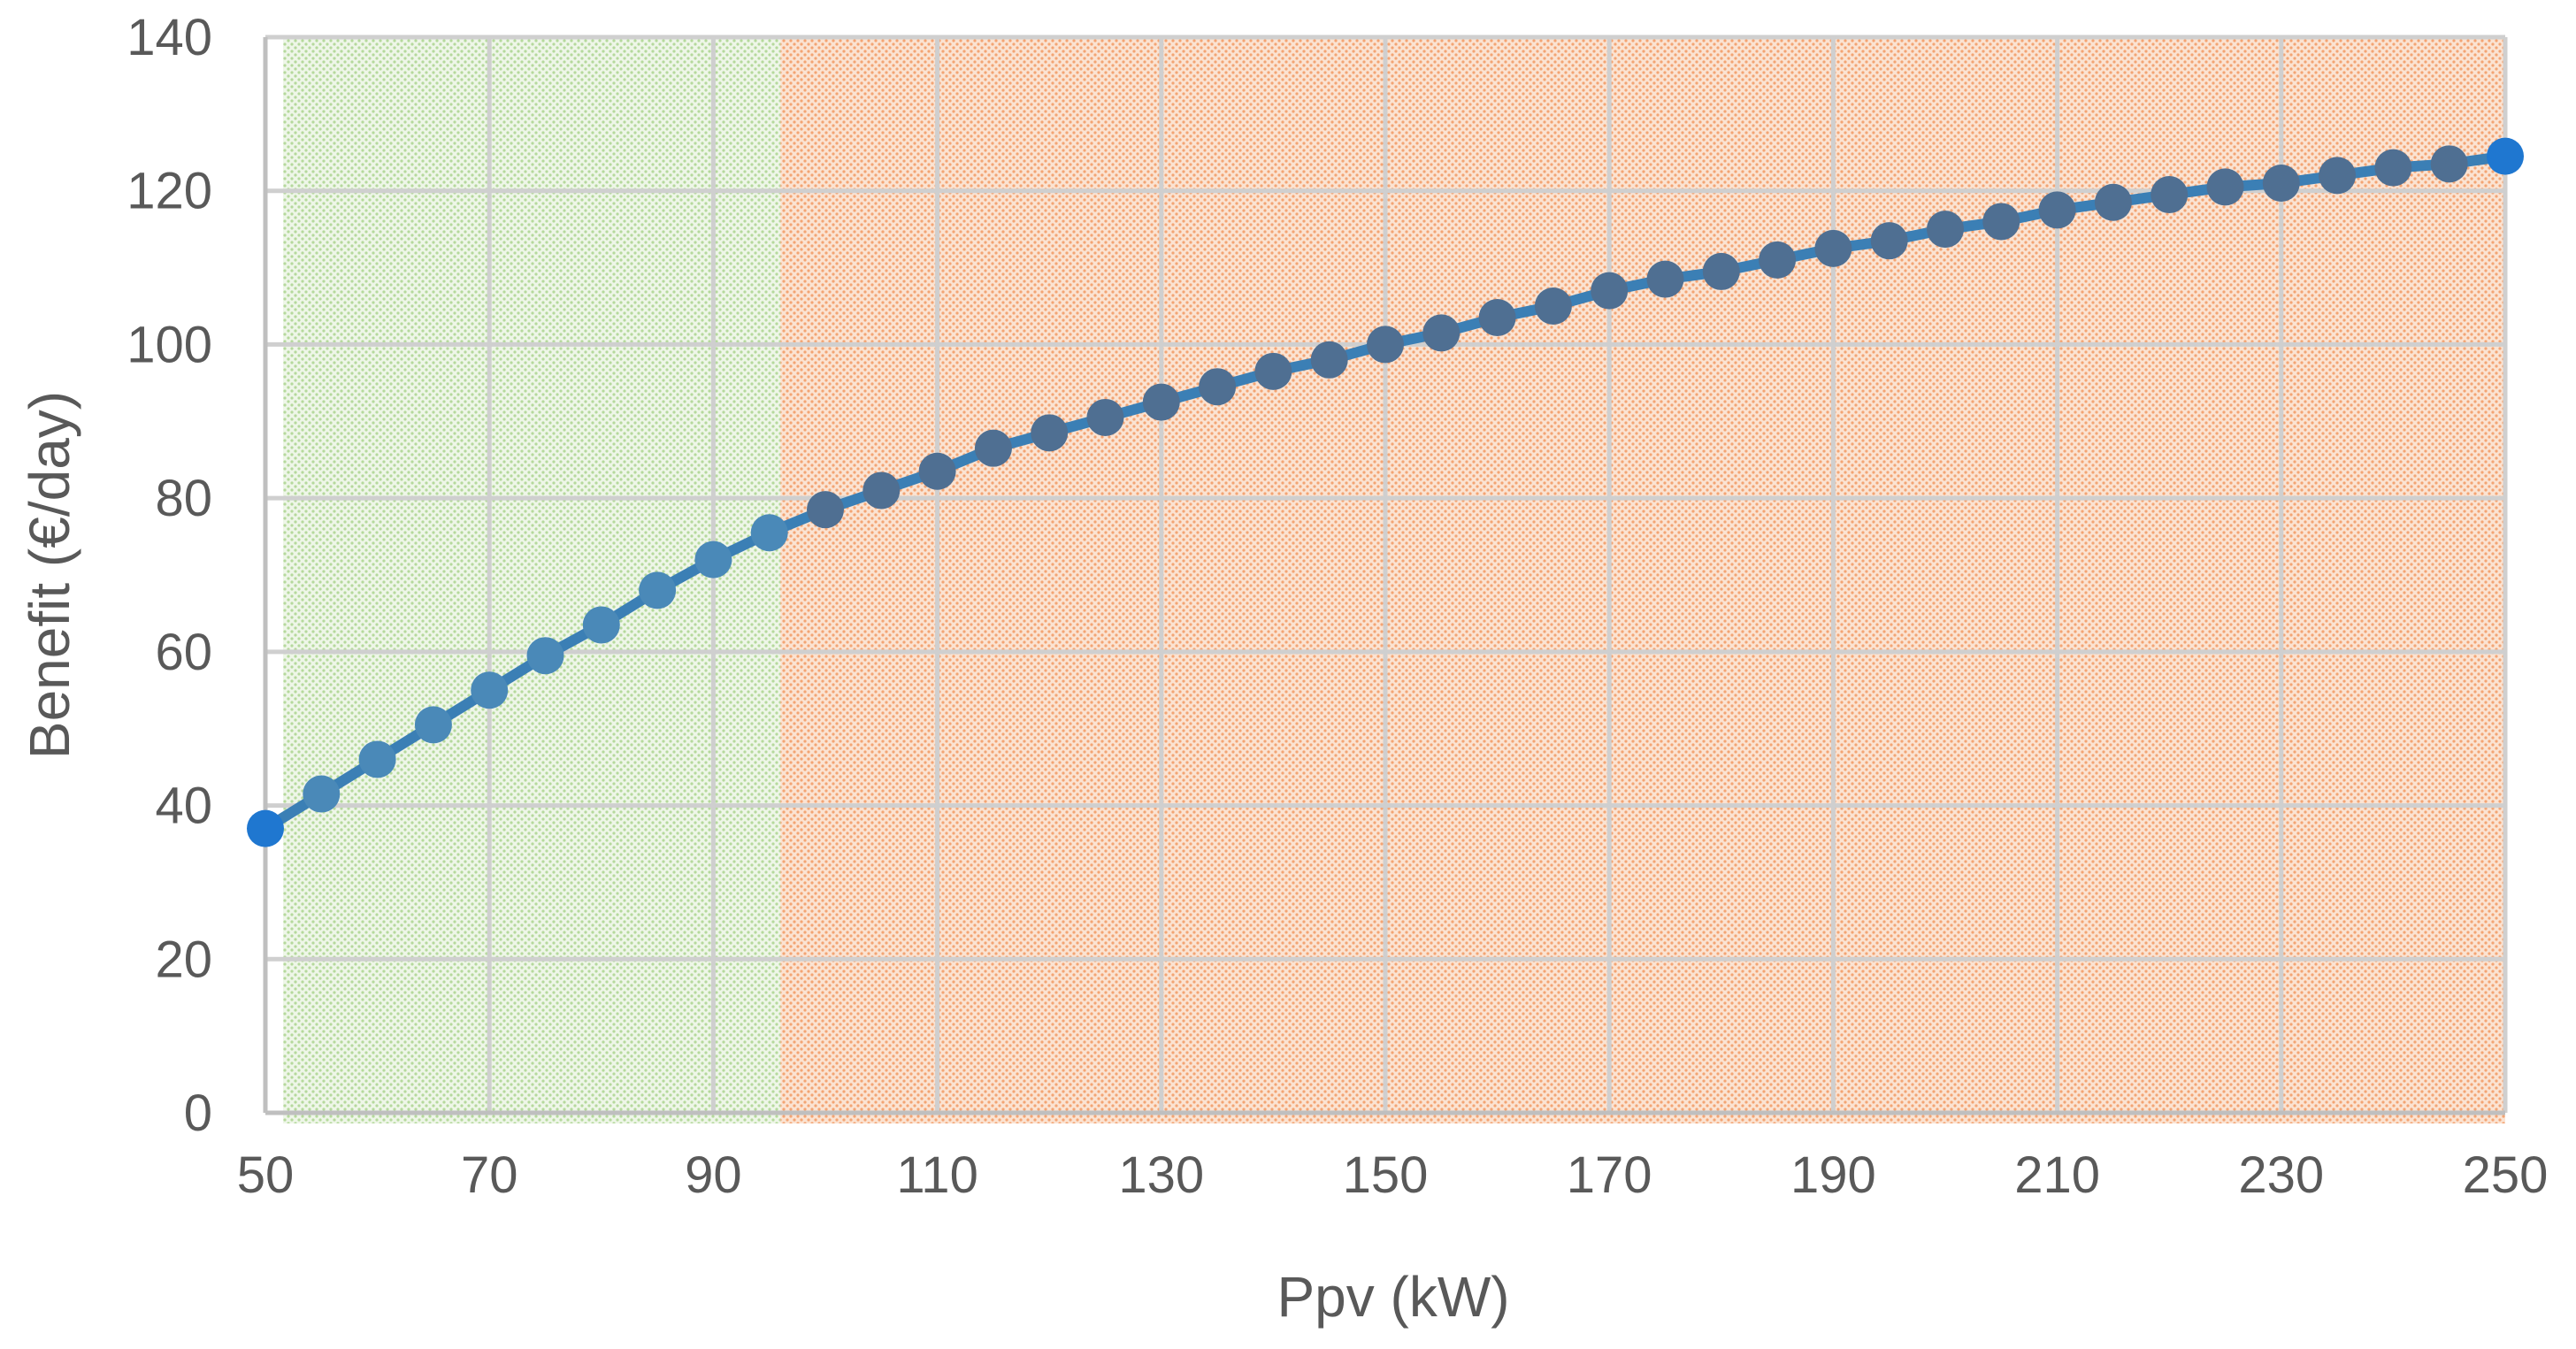 Image resolution: width=2576 pixels, height=1349 pixels. What do you see at coordinates (198, 1113) in the screenshot?
I see `y-tick-label: 0` at bounding box center [198, 1113].